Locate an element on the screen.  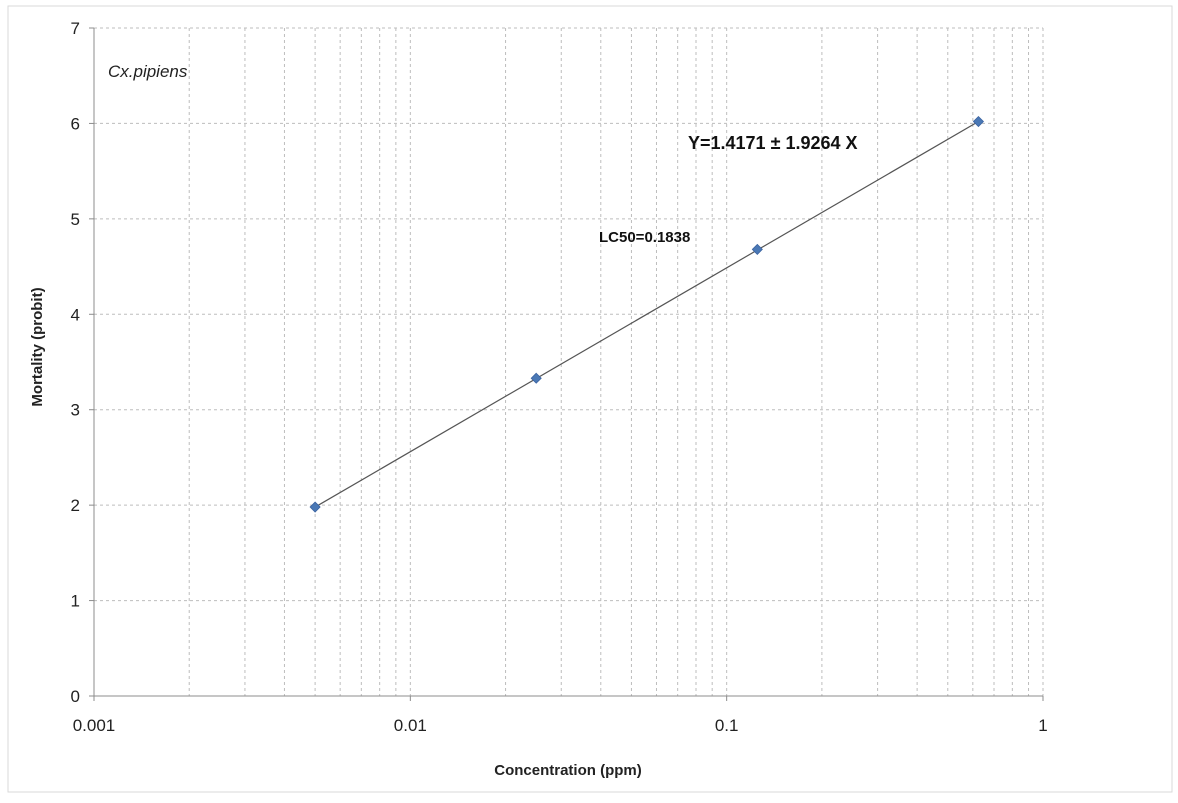
y-tick-label: 5 is located at coordinates (75, 219).